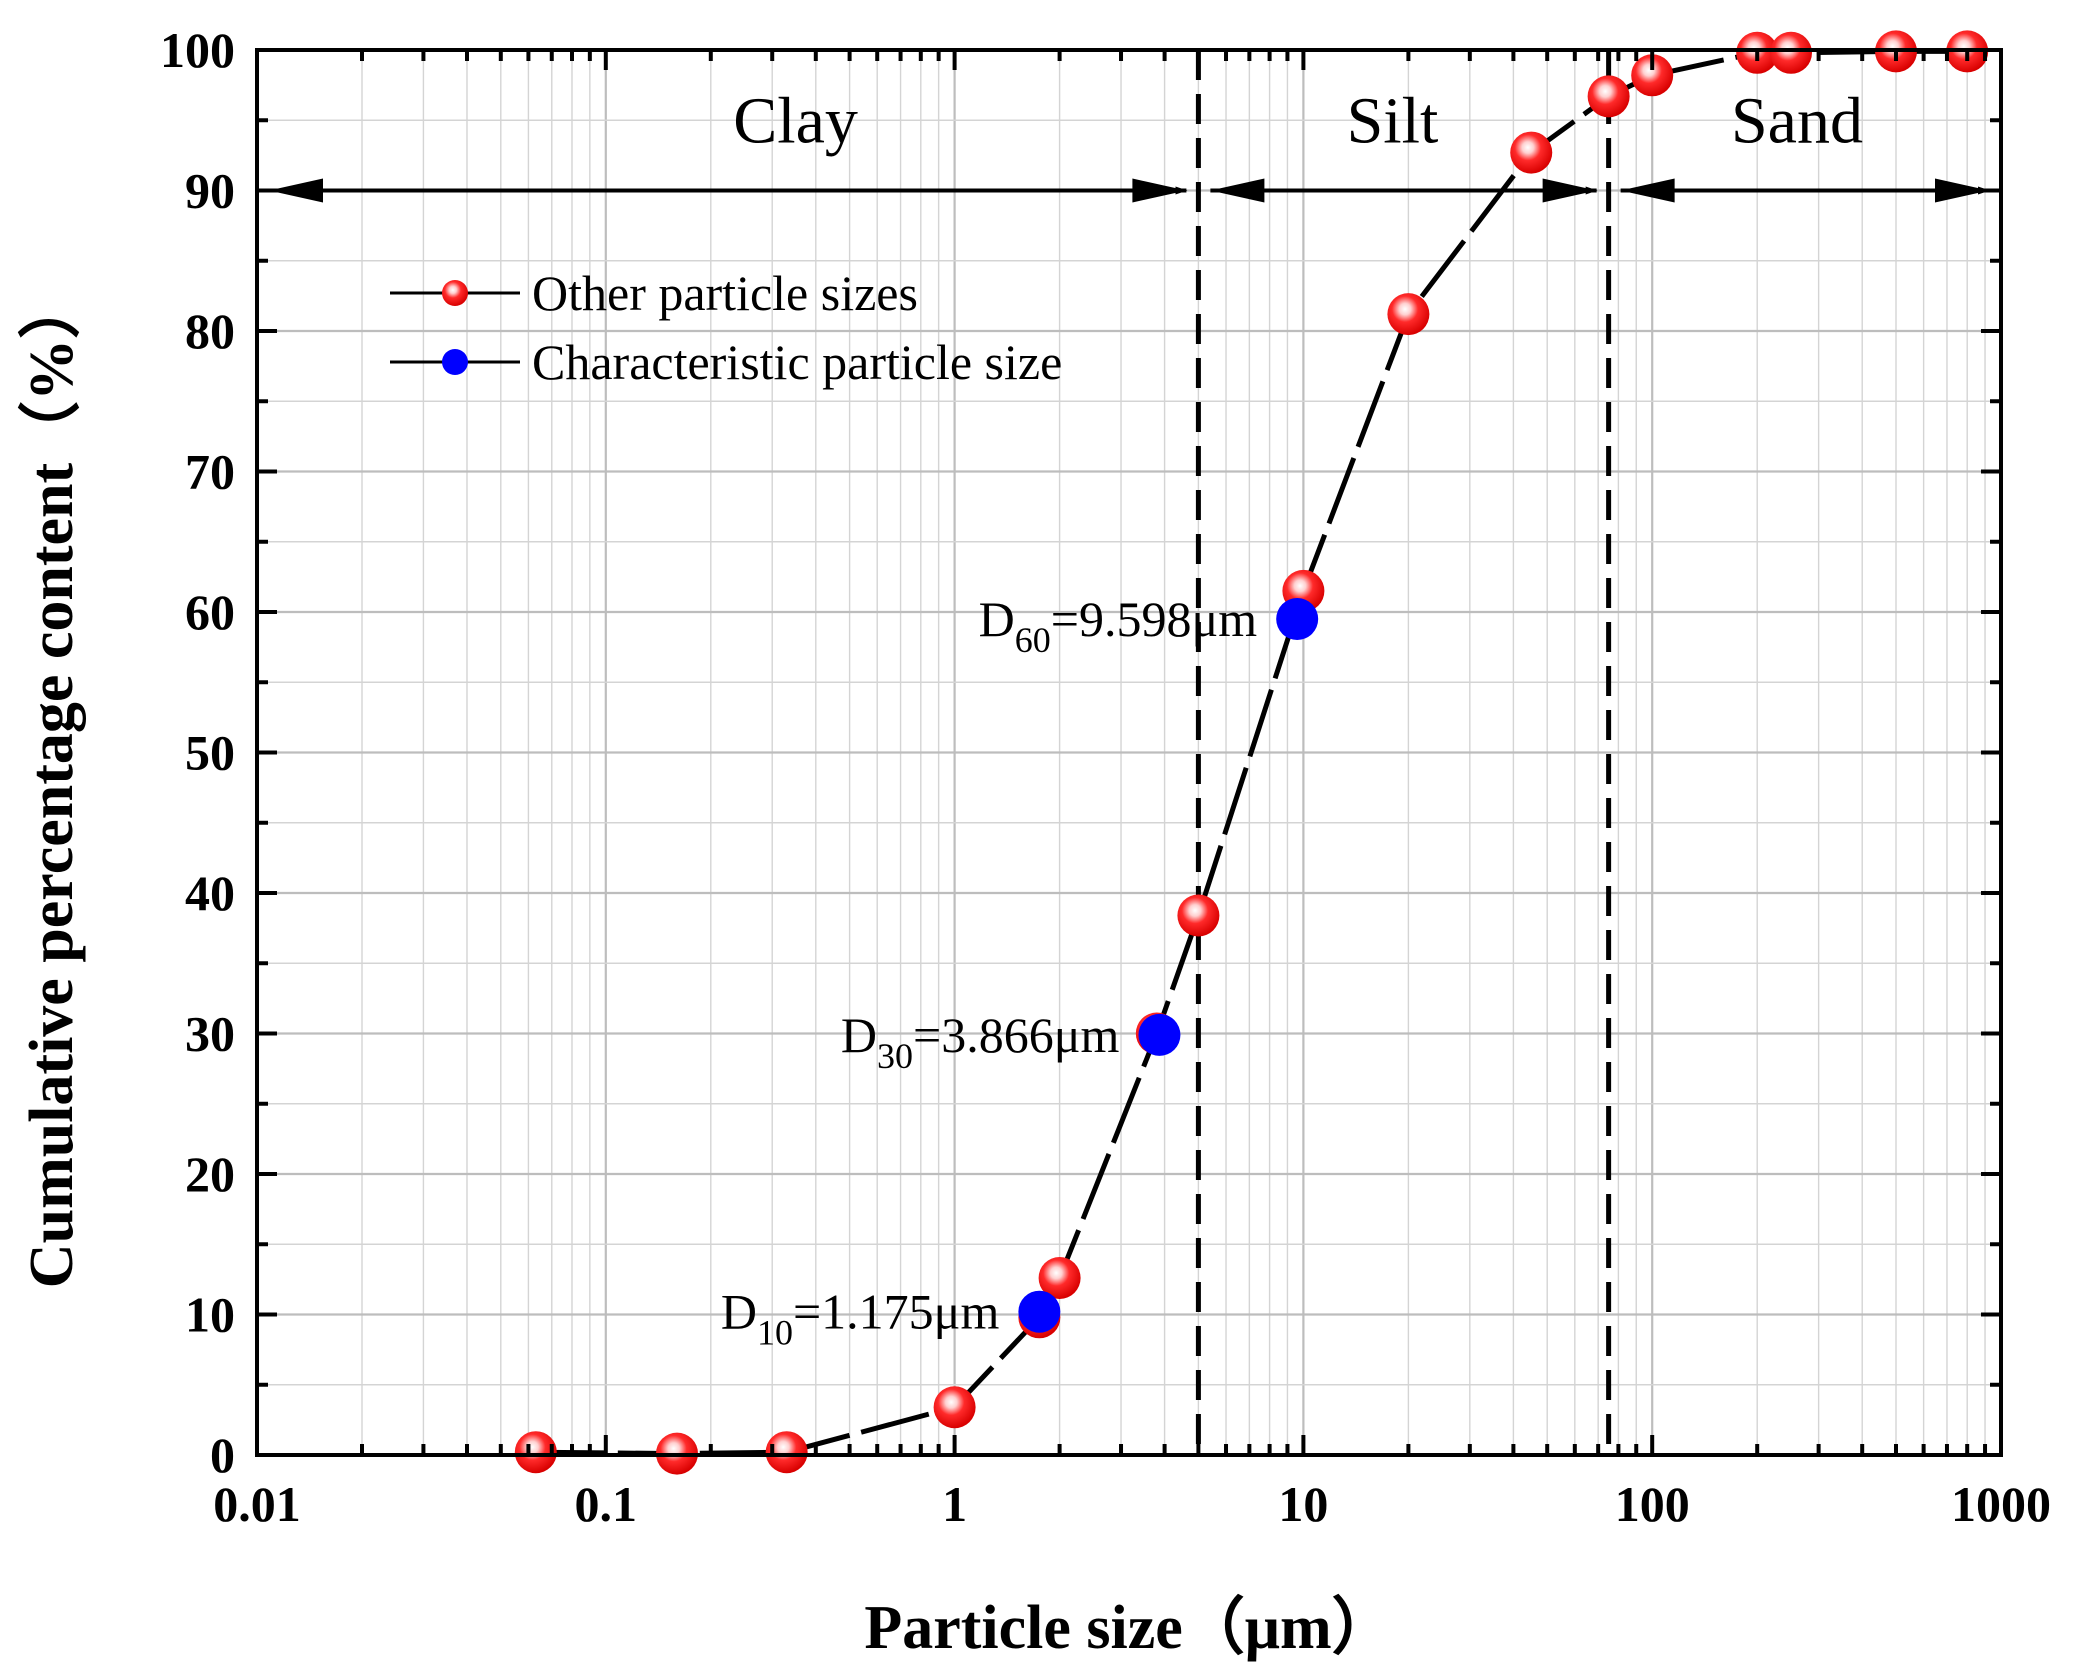  Describe the element at coordinates (1303, 1504) in the screenshot. I see `x-tick-label: 10` at that location.